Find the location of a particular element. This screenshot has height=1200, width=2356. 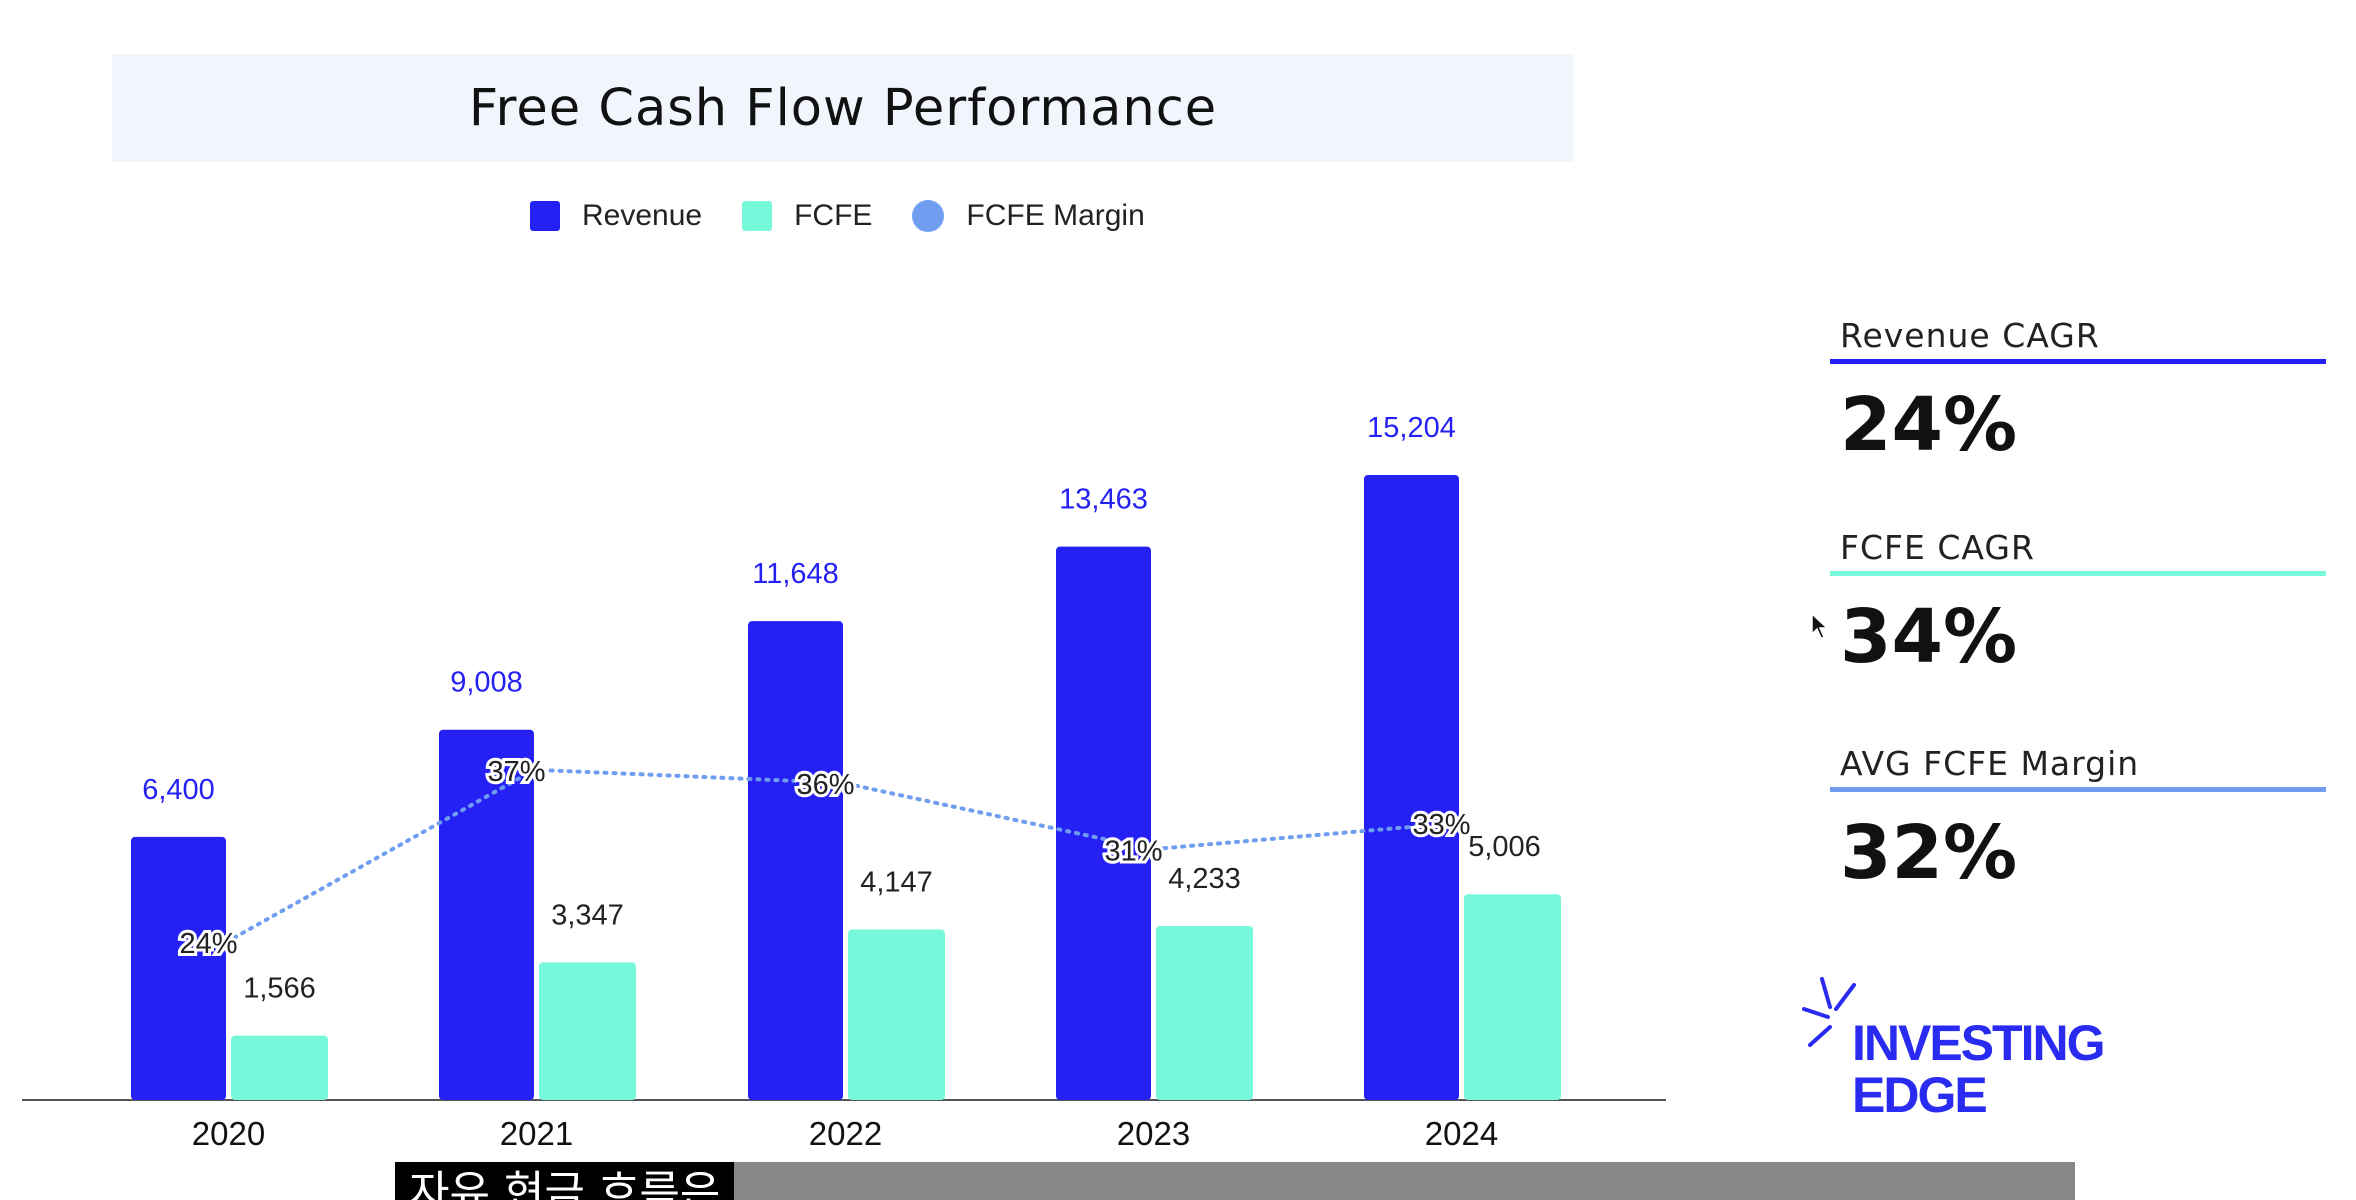

kpi-fcfe-cagr-rule is located at coordinates (2078, 573).